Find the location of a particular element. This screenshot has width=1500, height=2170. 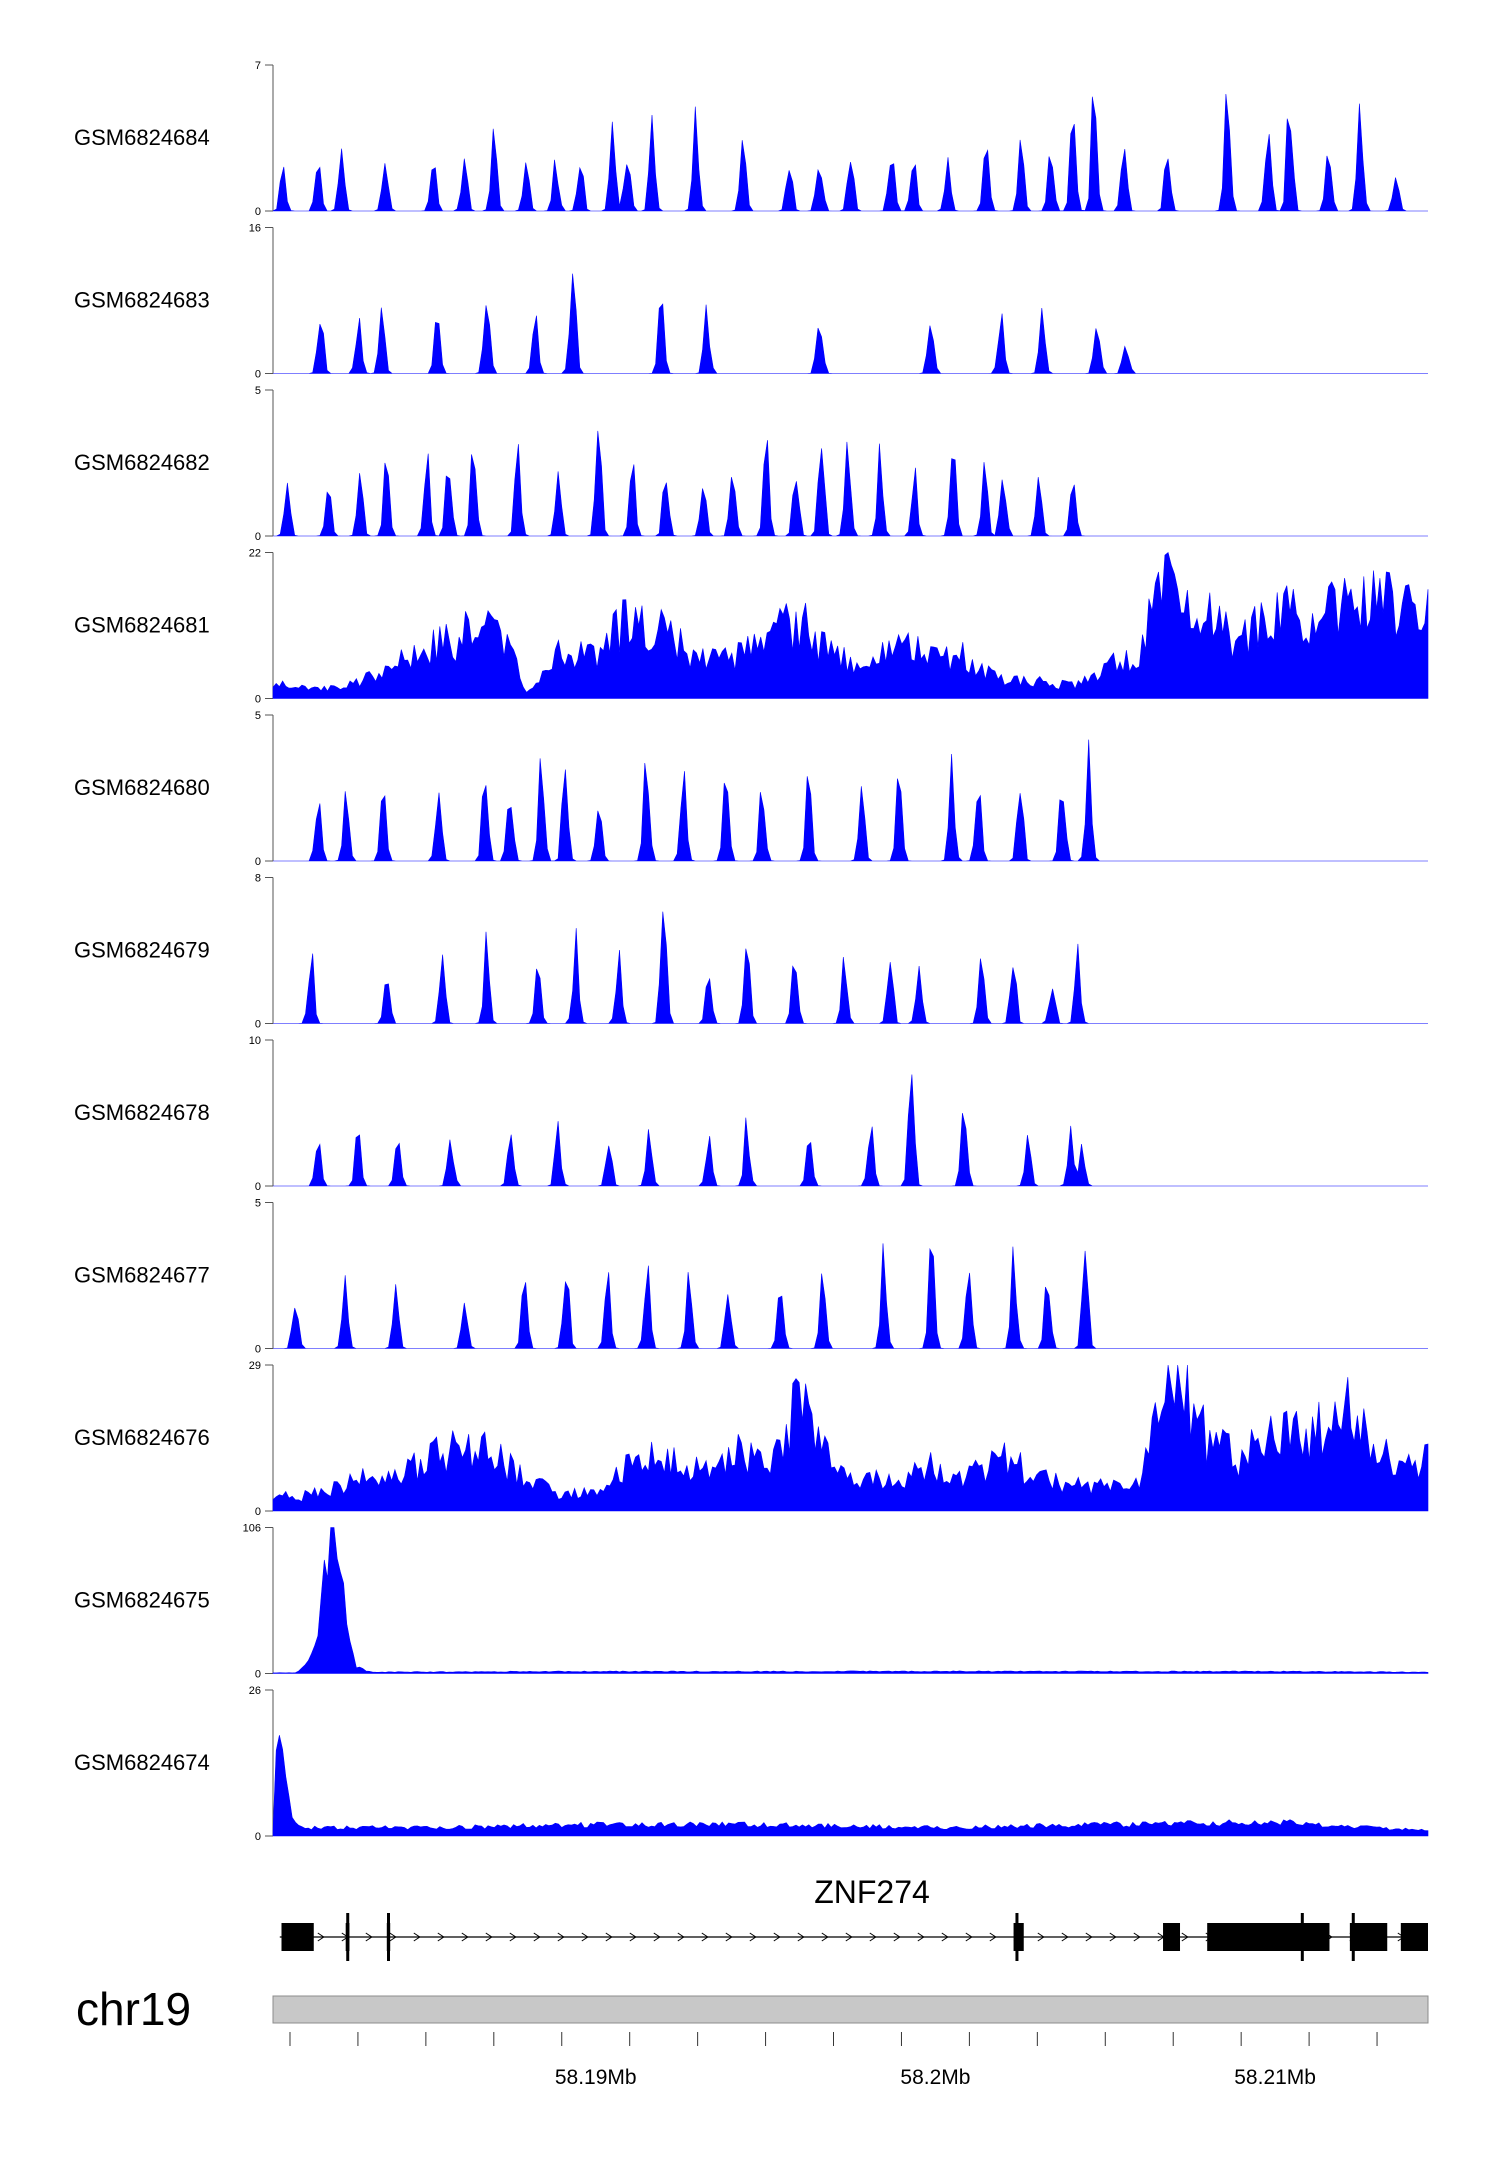

coverage-track: GSM6824682 5 0 is located at coordinates (751, 464).